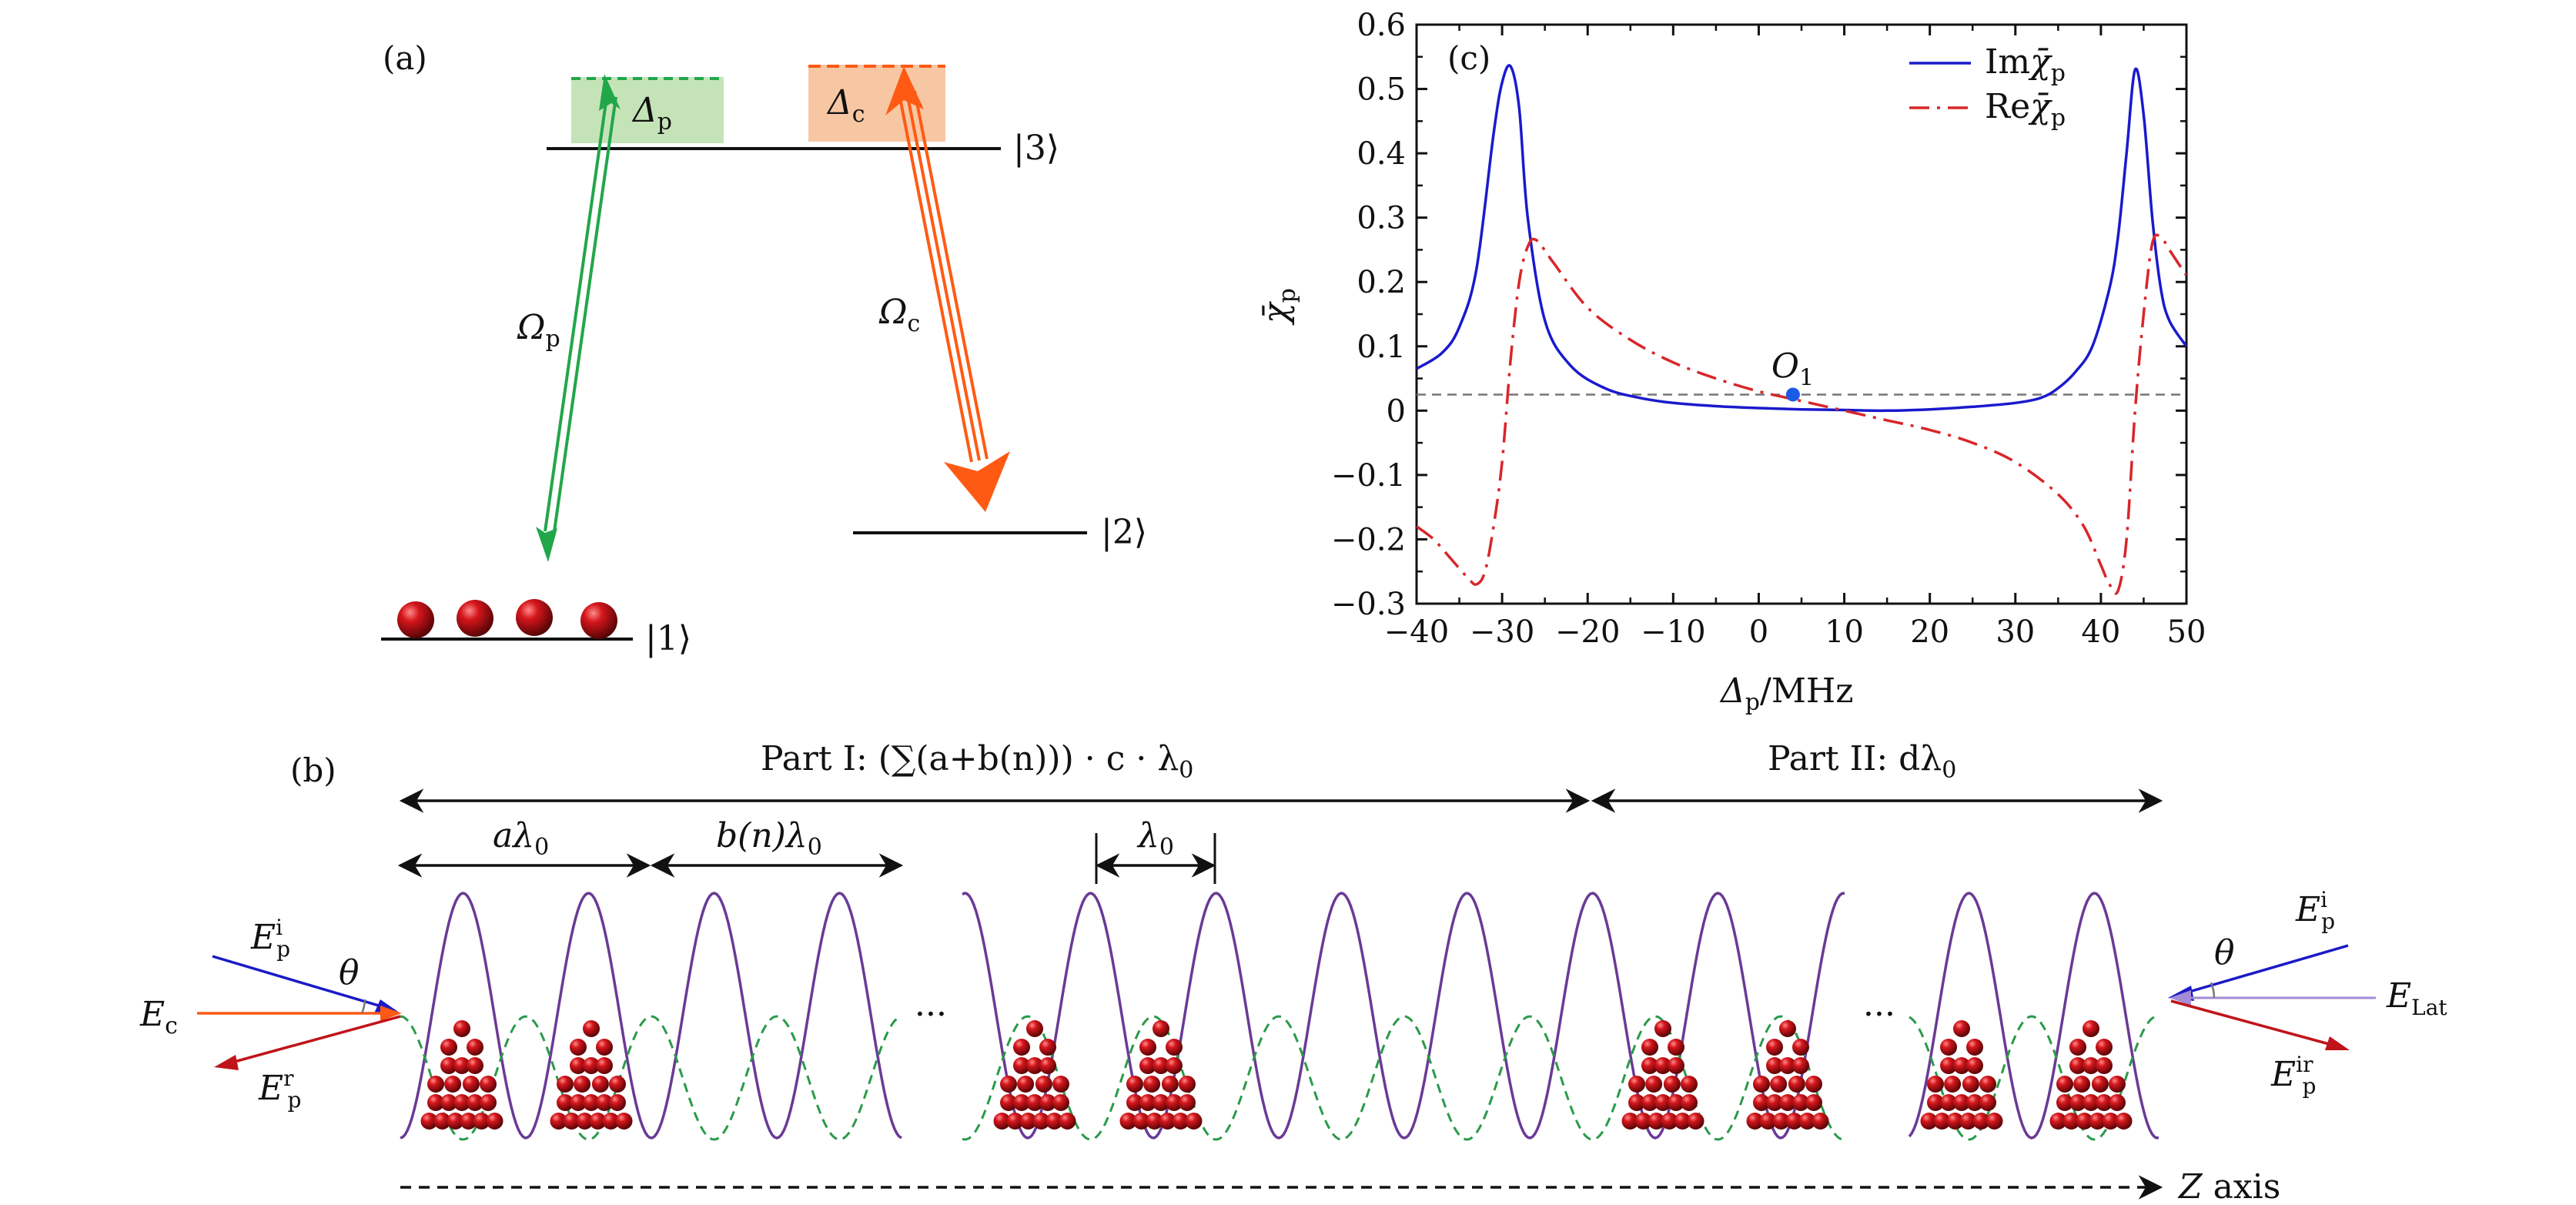  I want to click on right-reflected-beam, so click(2255, 1024).